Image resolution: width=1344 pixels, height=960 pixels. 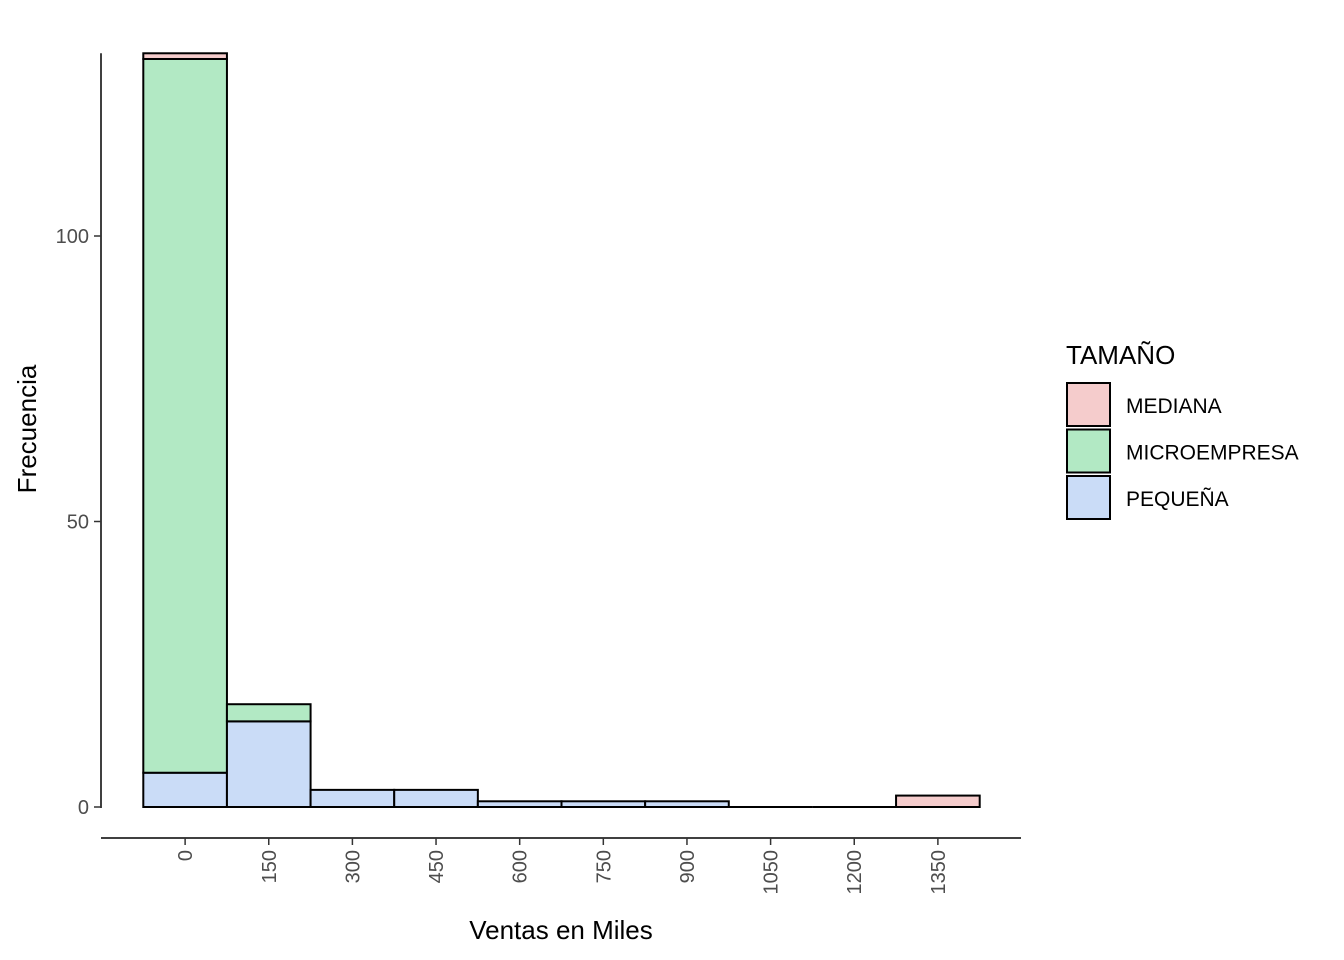 I want to click on legend-label-mediana: MEDIANA, so click(x=1174, y=406).